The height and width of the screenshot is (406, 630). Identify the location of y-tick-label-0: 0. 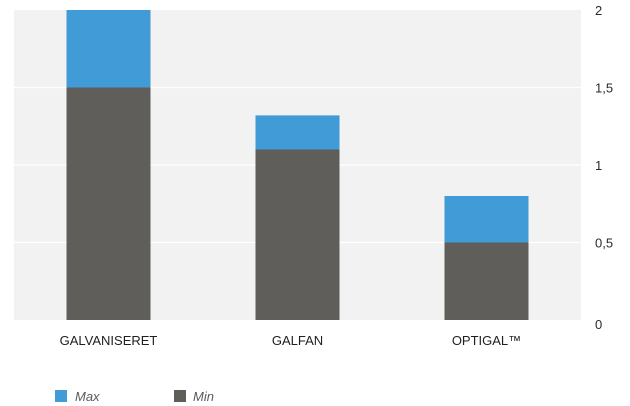
(598, 324).